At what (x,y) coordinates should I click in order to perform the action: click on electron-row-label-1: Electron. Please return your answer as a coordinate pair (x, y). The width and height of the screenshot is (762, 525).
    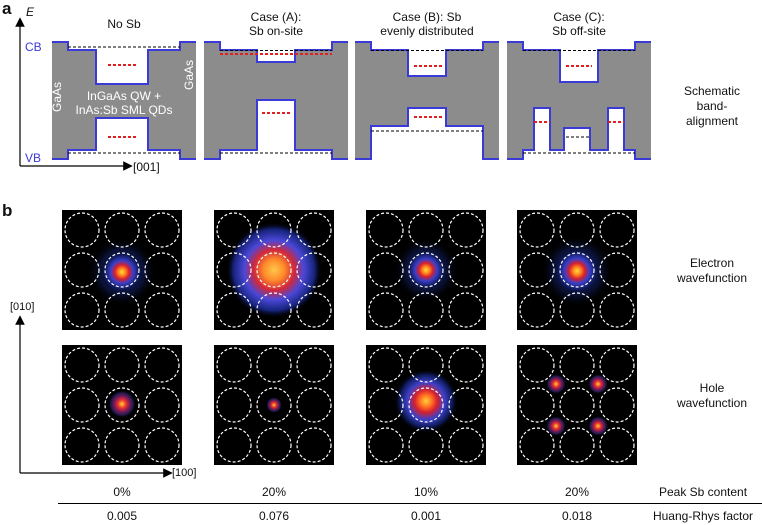
    Looking at the image, I should click on (712, 263).